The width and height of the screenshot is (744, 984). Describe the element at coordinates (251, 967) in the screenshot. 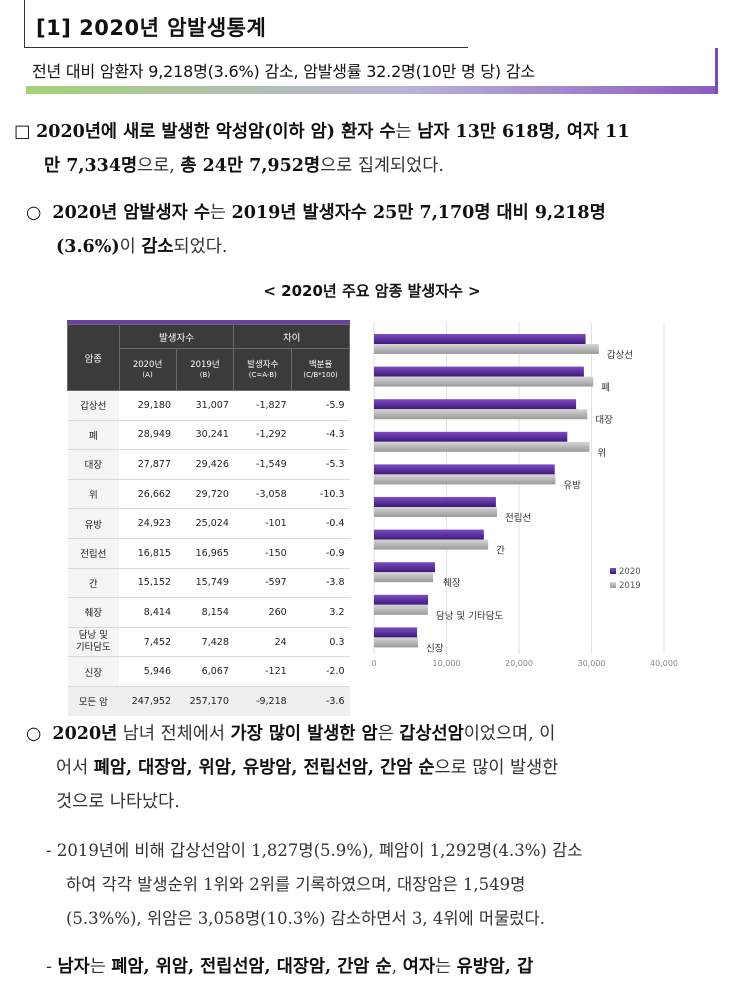

I see `p5-emphasis-c: 폐암, 위암, 전립선암, 대장암, 간암 순` at that location.